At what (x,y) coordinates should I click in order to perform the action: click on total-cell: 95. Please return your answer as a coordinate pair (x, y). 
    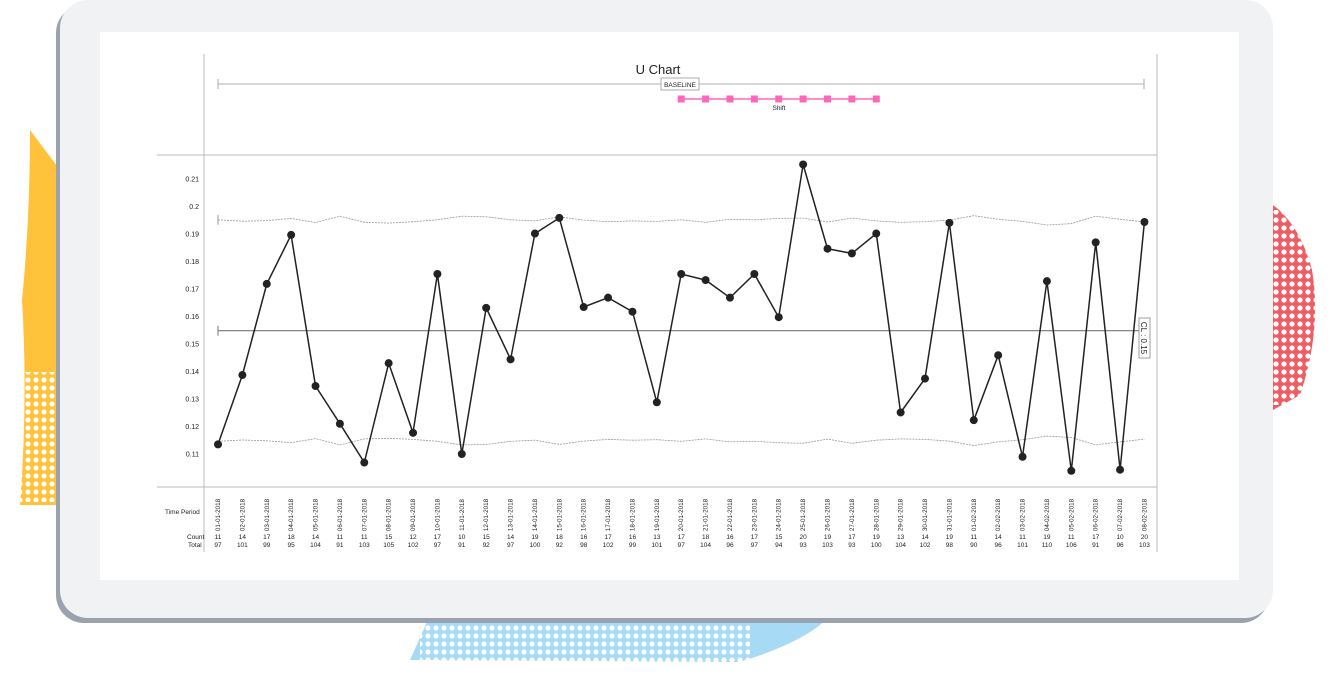
    Looking at the image, I should click on (292, 545).